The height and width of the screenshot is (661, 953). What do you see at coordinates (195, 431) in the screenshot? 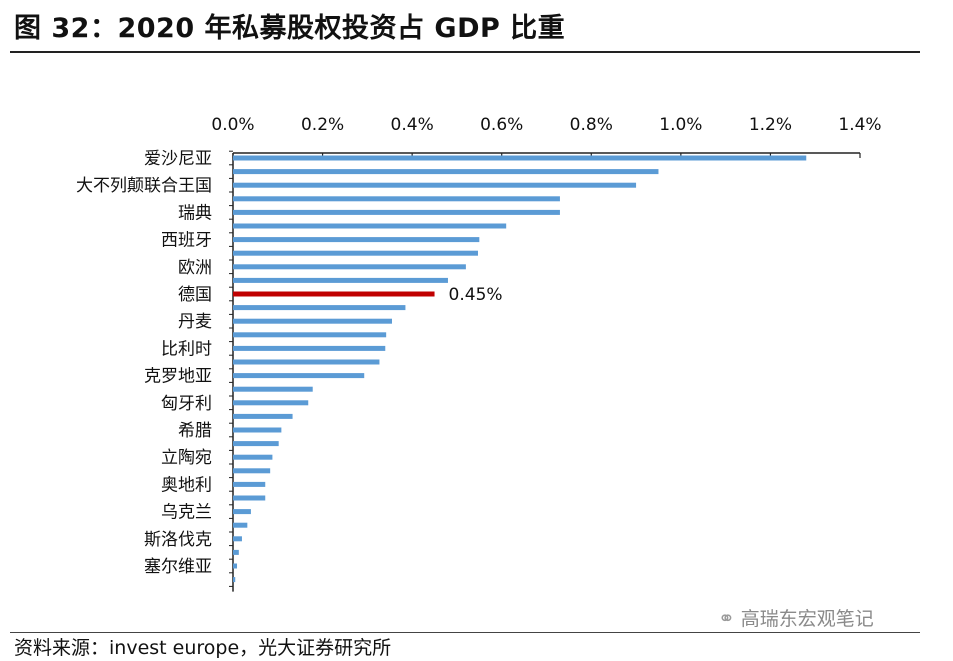
I see `category-label: 希腊` at bounding box center [195, 431].